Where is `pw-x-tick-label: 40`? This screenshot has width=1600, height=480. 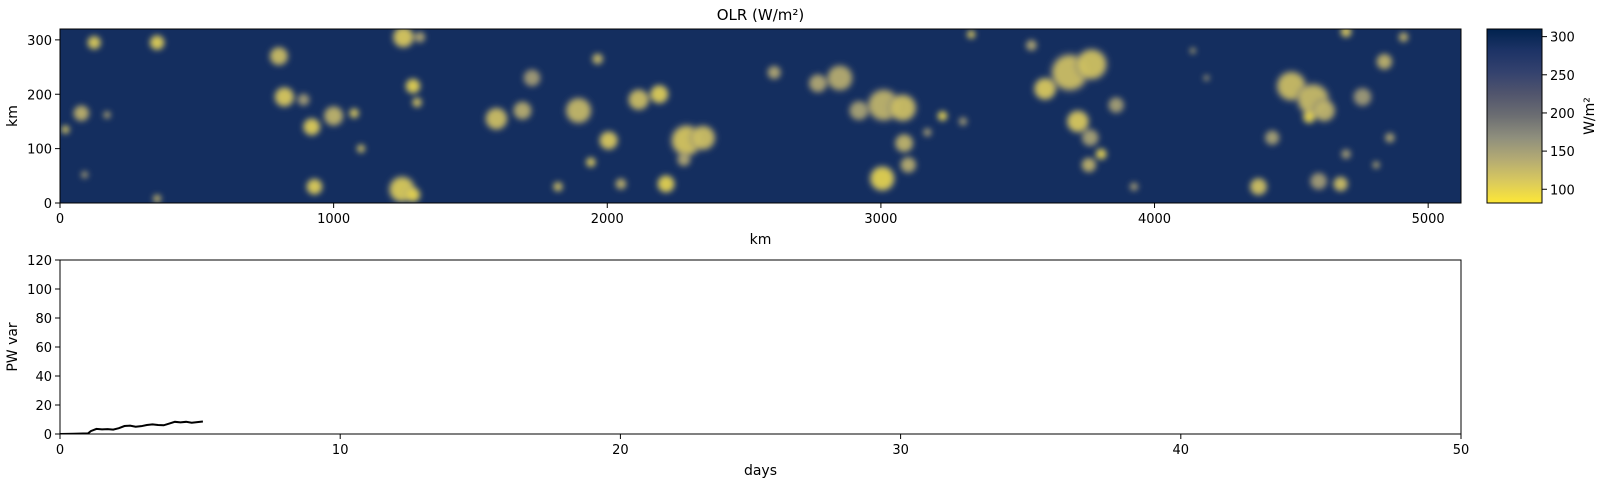
pw-x-tick-label: 40 is located at coordinates (1181, 450).